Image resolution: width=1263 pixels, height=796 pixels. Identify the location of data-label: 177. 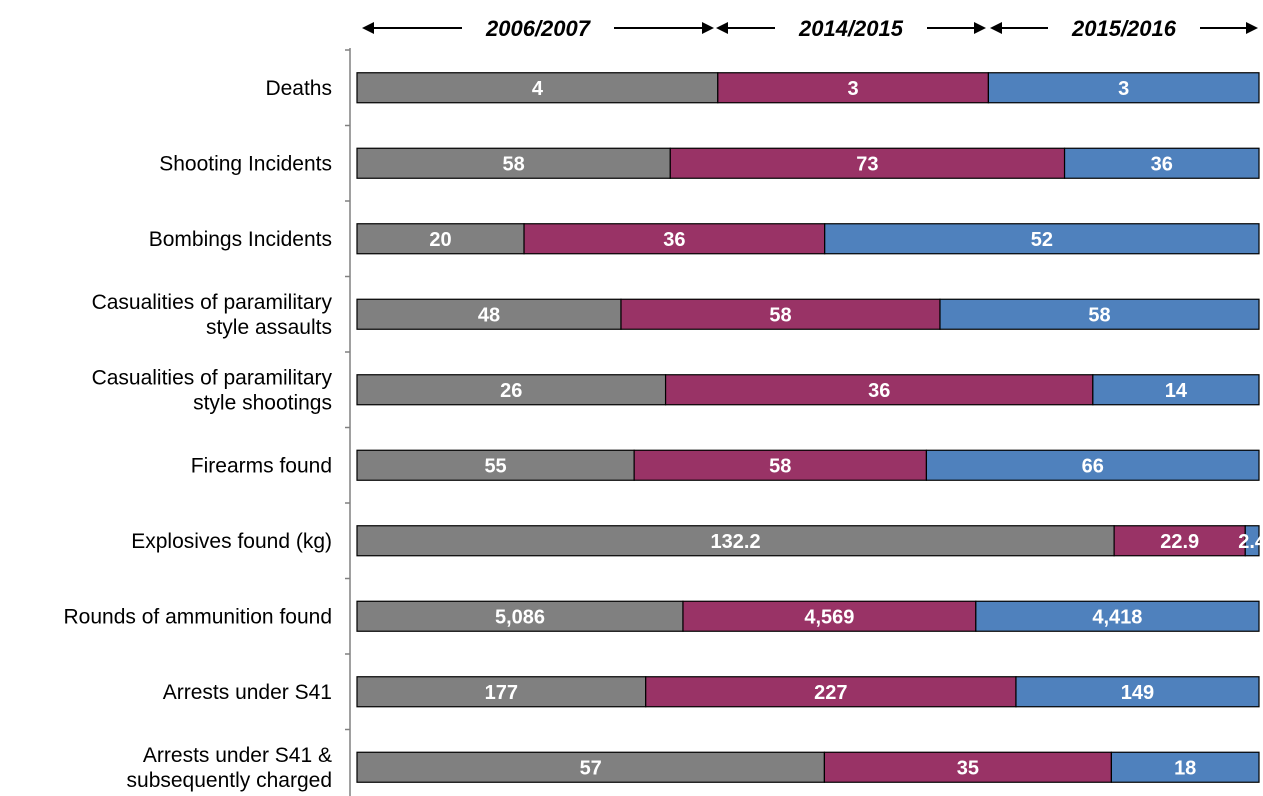
(501, 693).